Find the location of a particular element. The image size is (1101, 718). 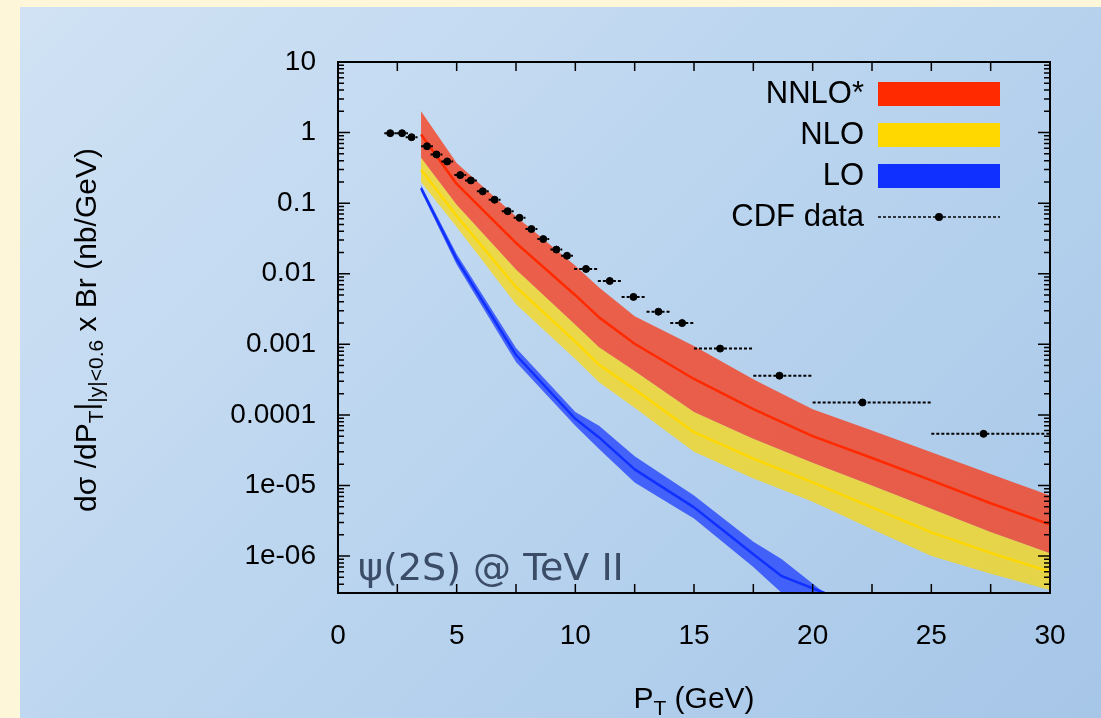

y-tick-label: 1e-05 is located at coordinates (280, 484).